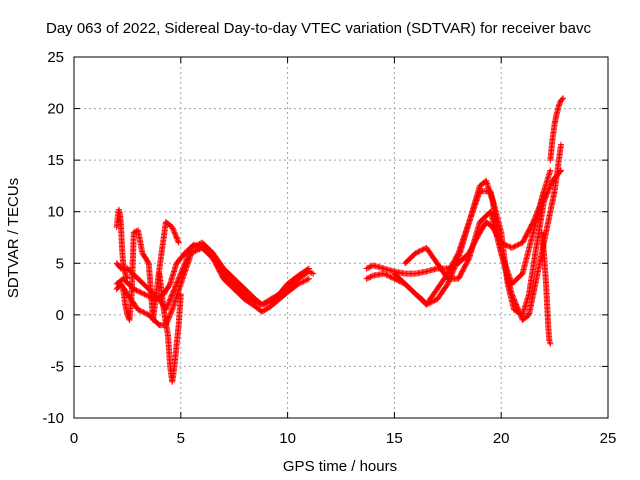 The height and width of the screenshot is (480, 640). Describe the element at coordinates (340, 466) in the screenshot. I see `x-axis-label: GPS time / hours` at that location.